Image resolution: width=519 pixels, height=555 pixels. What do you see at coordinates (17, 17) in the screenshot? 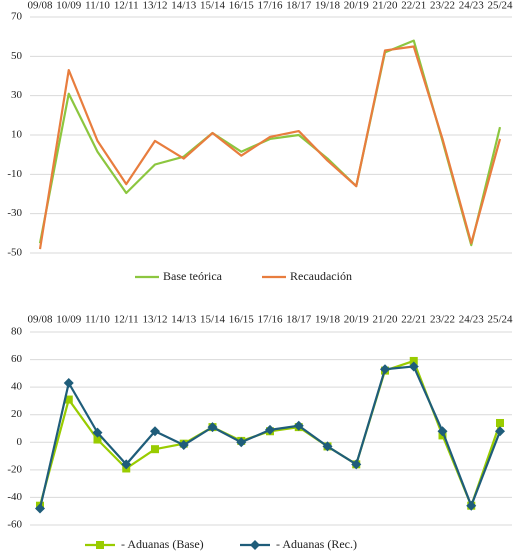
I see `y-tick-label: 70` at bounding box center [17, 17].